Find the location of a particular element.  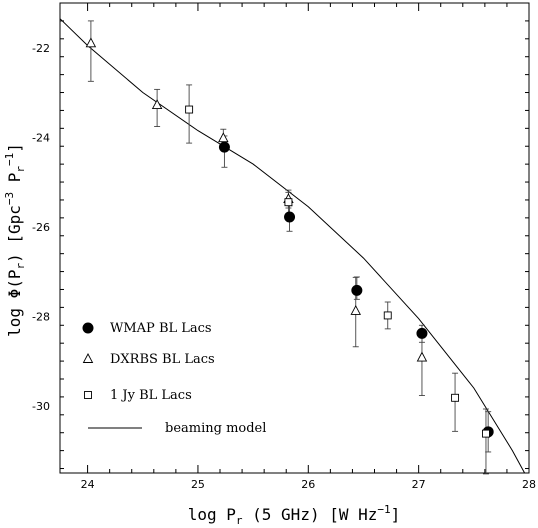

x-tick-labels: 24 25 26 27 28 is located at coordinates (308, 484).